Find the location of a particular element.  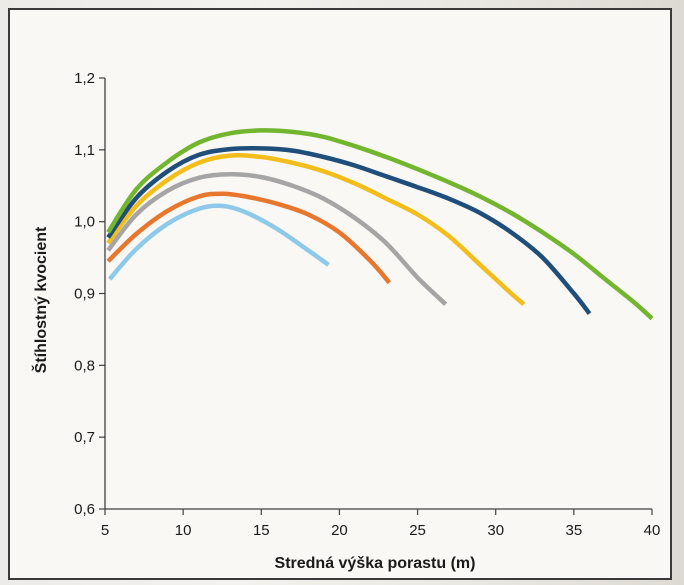

x-tick-label: 30 is located at coordinates (495, 530).